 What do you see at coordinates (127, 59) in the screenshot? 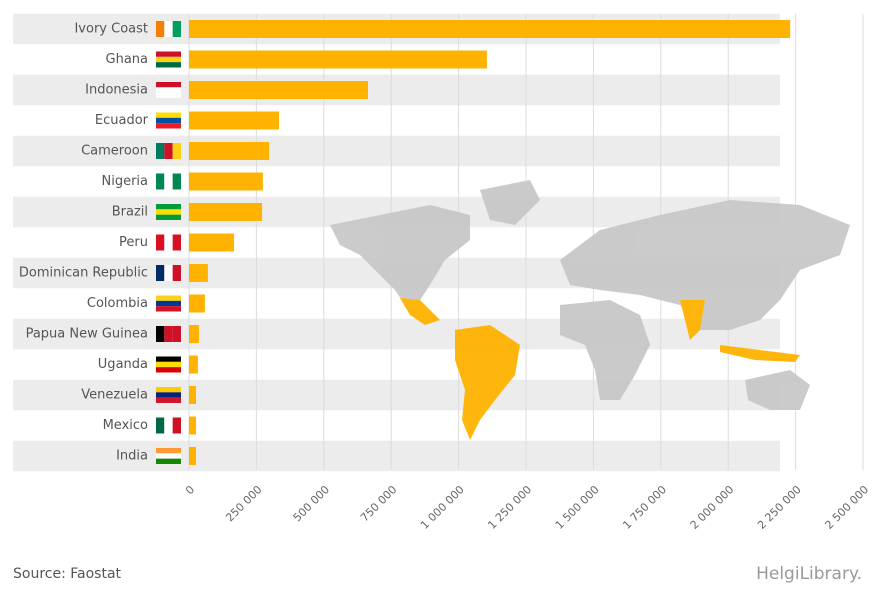
I see `y-tick-label: Ghana` at bounding box center [127, 59].